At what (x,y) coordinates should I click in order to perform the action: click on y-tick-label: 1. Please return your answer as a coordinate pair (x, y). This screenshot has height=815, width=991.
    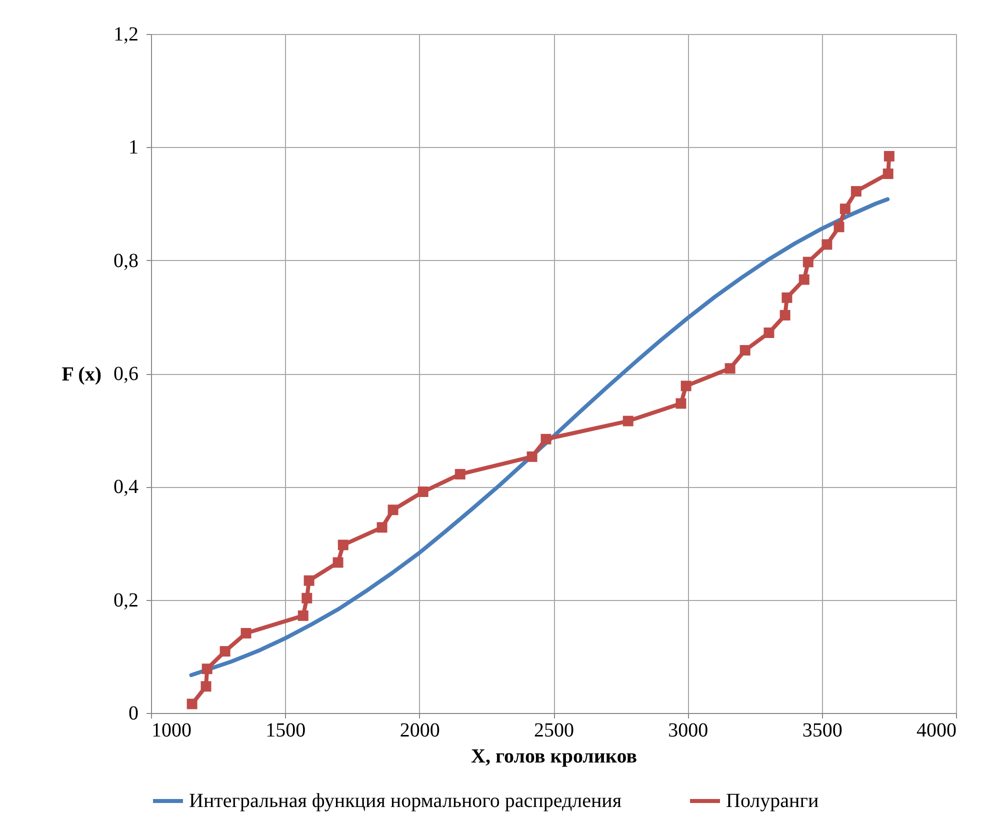
    Looking at the image, I should click on (133, 147).